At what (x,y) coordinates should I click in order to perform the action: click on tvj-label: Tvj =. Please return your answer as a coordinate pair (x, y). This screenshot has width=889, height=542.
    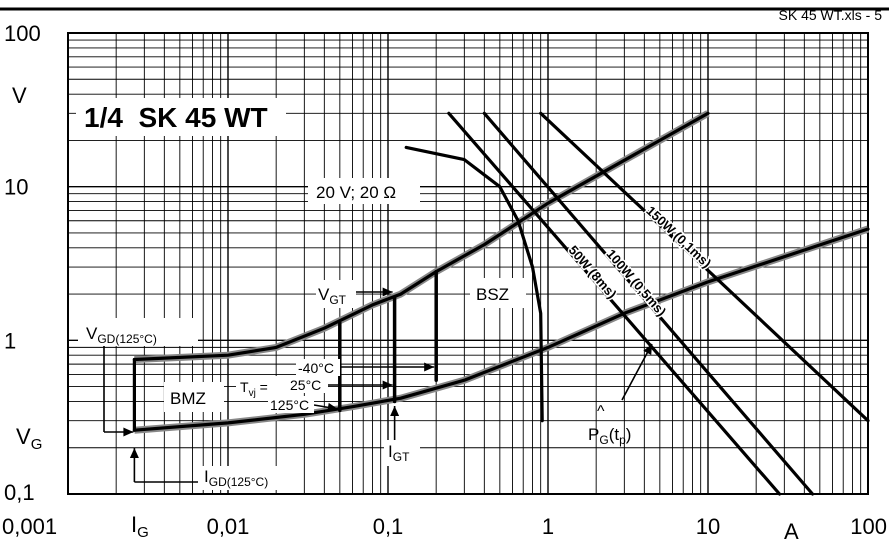
    Looking at the image, I should click on (254, 389).